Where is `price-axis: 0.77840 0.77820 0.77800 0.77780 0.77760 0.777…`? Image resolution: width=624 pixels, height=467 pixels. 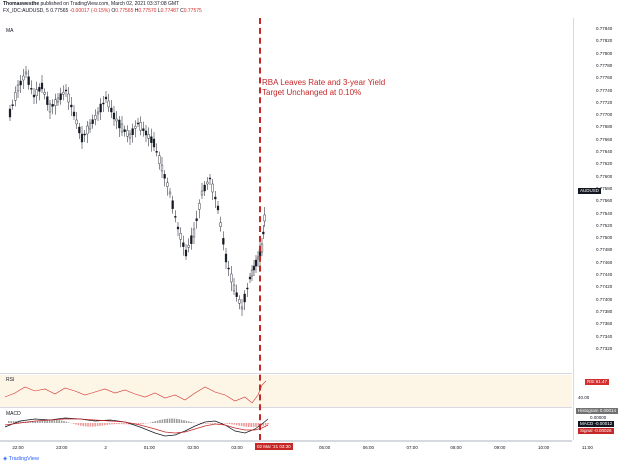
price-axis: 0.77840 0.77820 0.77800 0.77780 0.77760 0.777… is located at coordinates (598, 229).